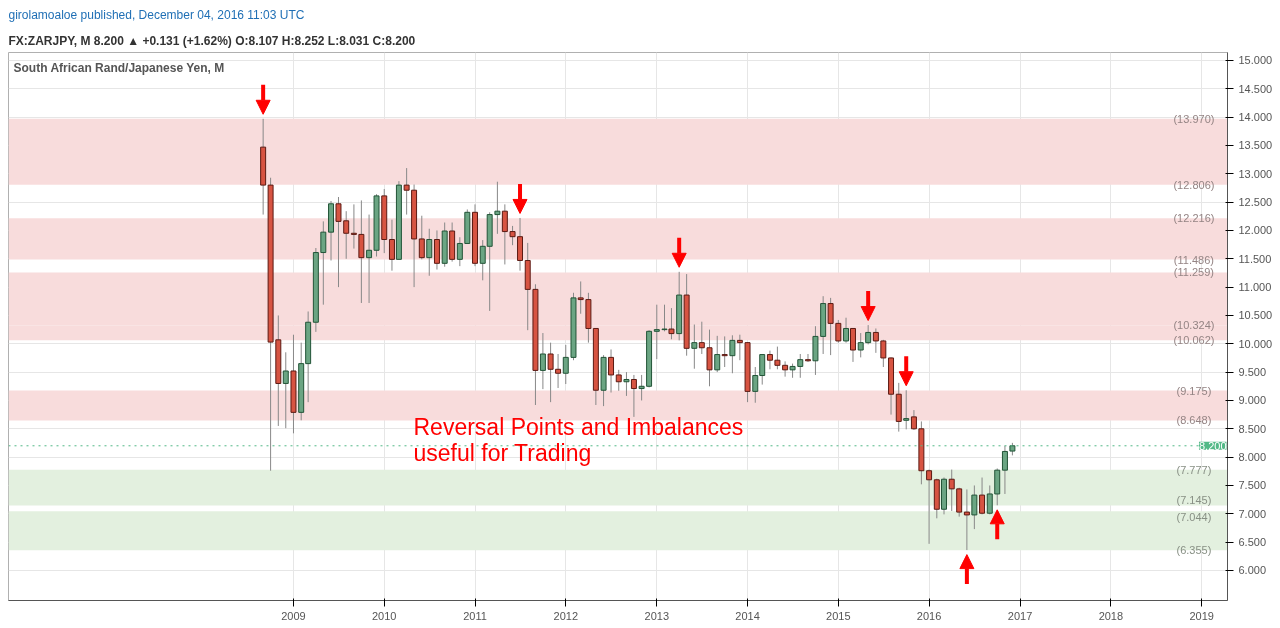 The image size is (1280, 628). I want to click on annotation: (12.806), so click(1194, 184).